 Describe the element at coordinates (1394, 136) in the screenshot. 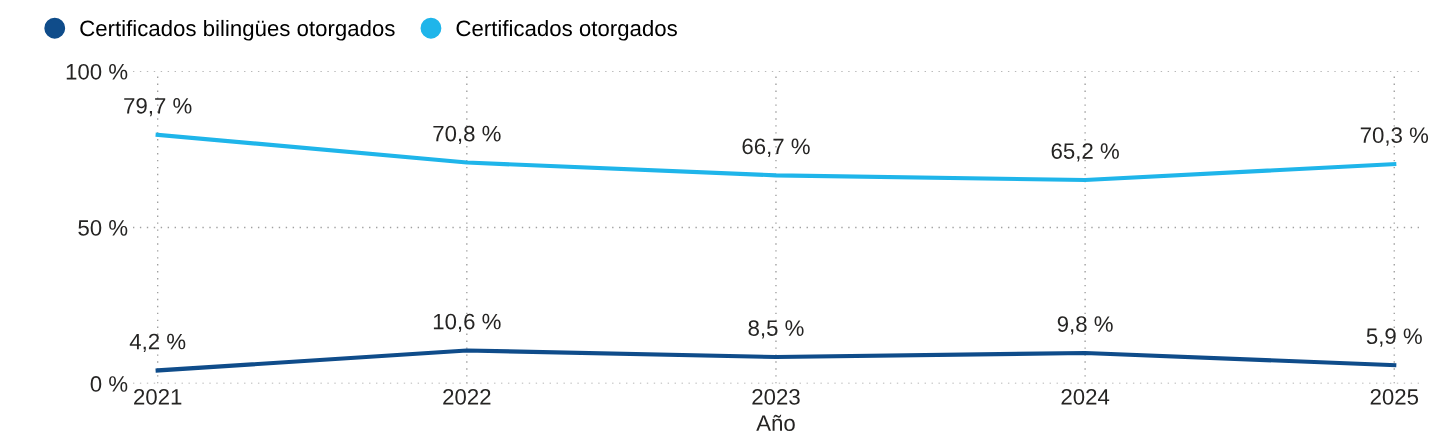

I see `data-label: 70,3 %` at that location.